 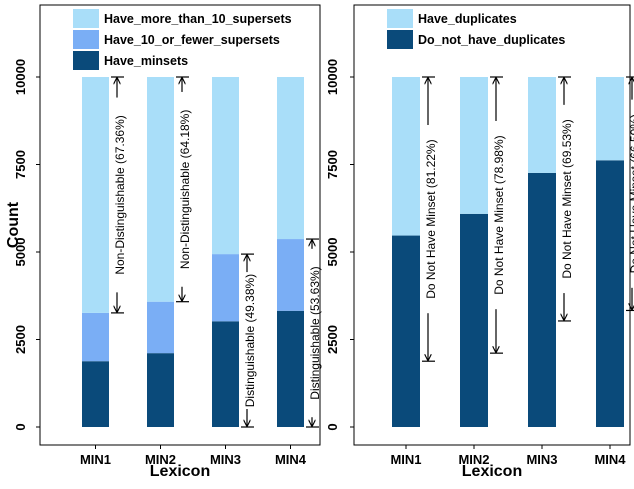 I want to click on legend-label: Have_10_or_fewer_supersets, so click(x=192, y=40).